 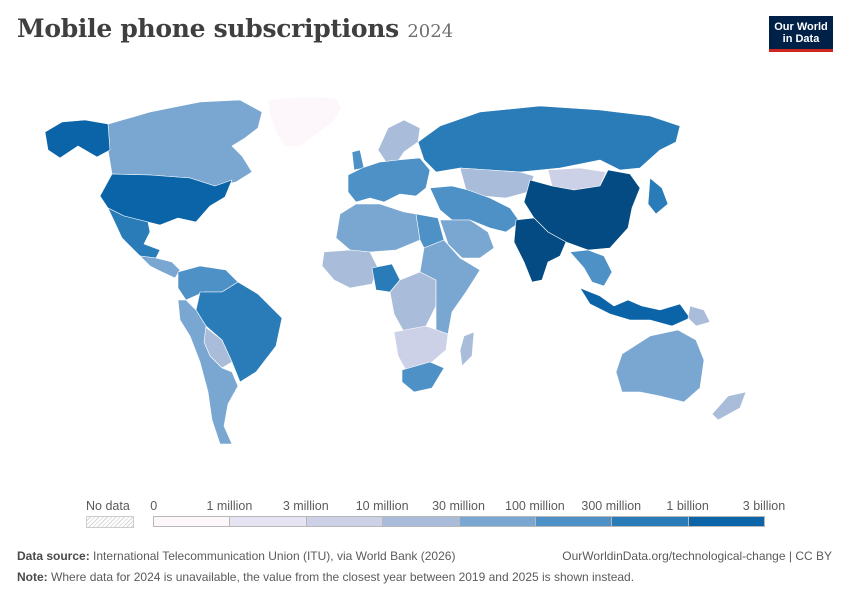 I want to click on data-source-label: Data source:, so click(x=53, y=556).